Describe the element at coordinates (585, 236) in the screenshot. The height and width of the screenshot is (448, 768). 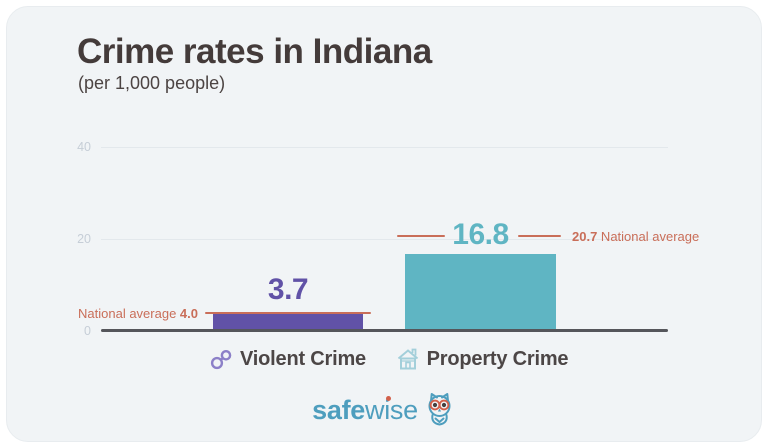
I see `property-avg-value: 20.7` at that location.